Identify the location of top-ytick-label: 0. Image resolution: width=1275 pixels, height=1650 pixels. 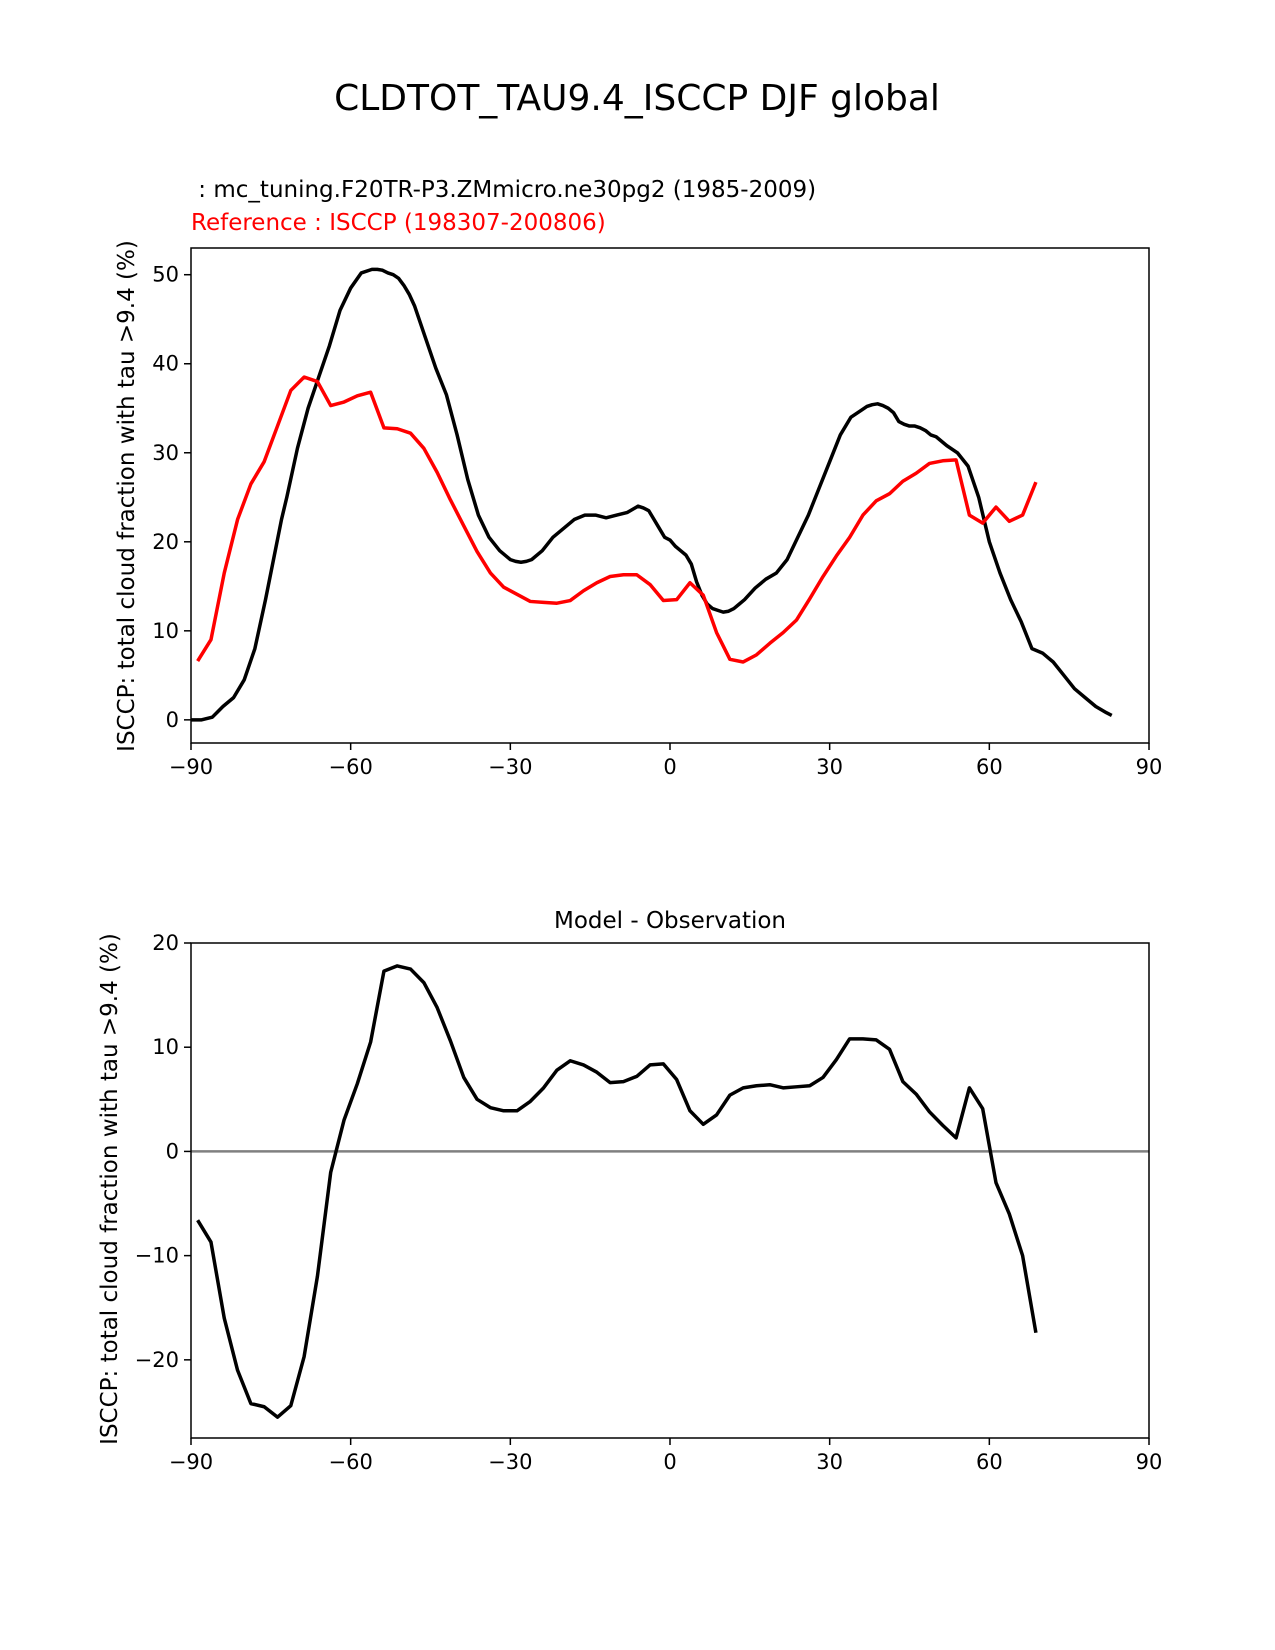
(172, 720).